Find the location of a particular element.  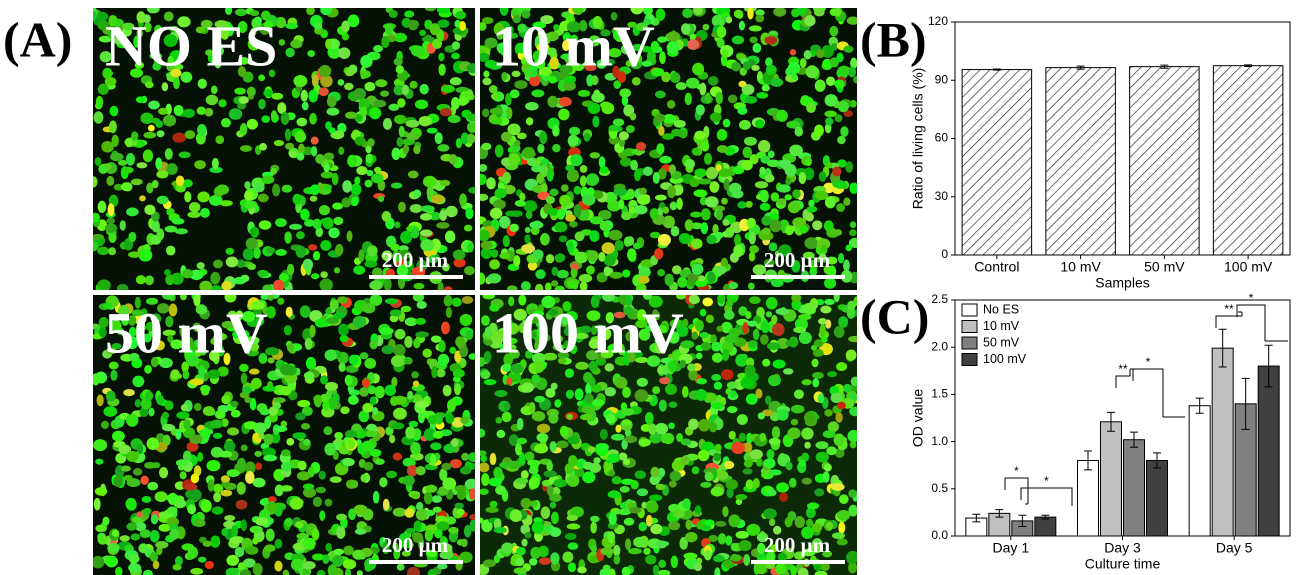

bar is located at coordinates (1111, 479).